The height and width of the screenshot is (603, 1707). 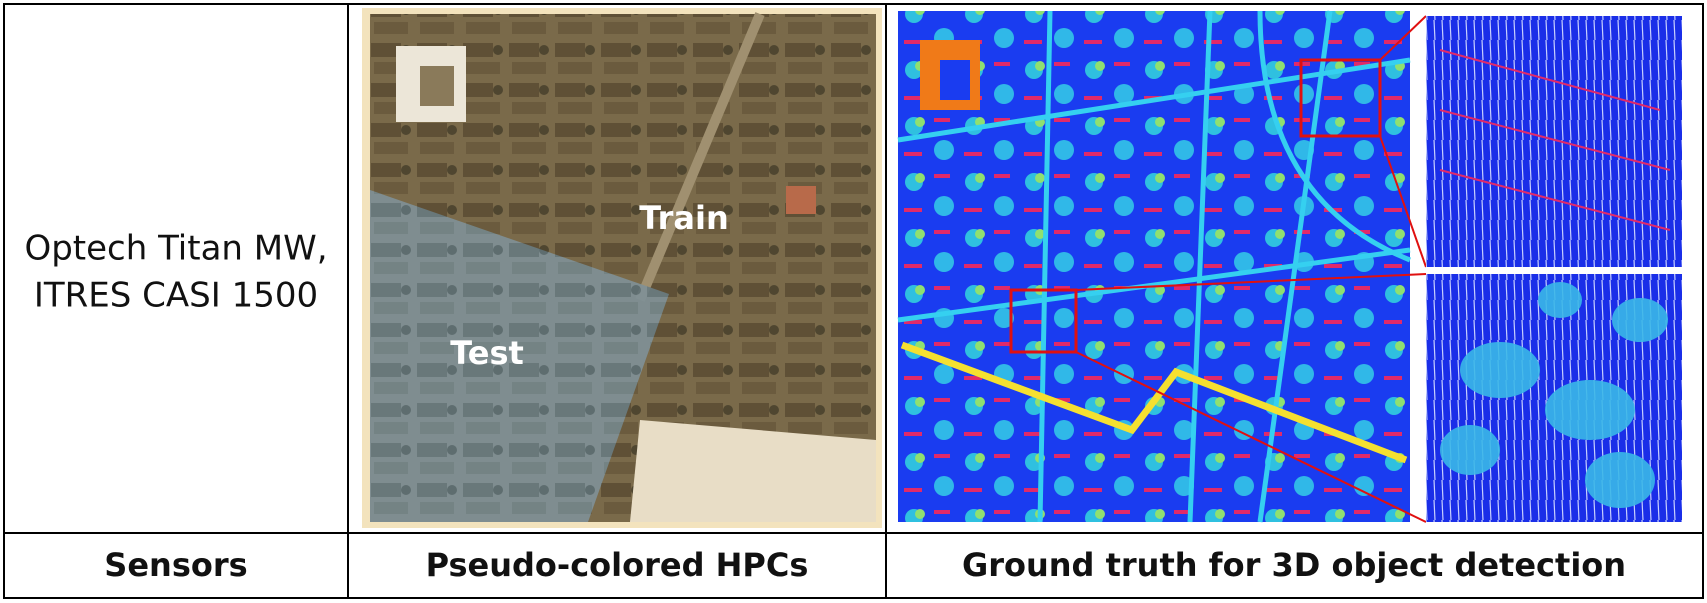 What do you see at coordinates (175, 565) in the screenshot?
I see `footer-label: Sensors` at bounding box center [175, 565].